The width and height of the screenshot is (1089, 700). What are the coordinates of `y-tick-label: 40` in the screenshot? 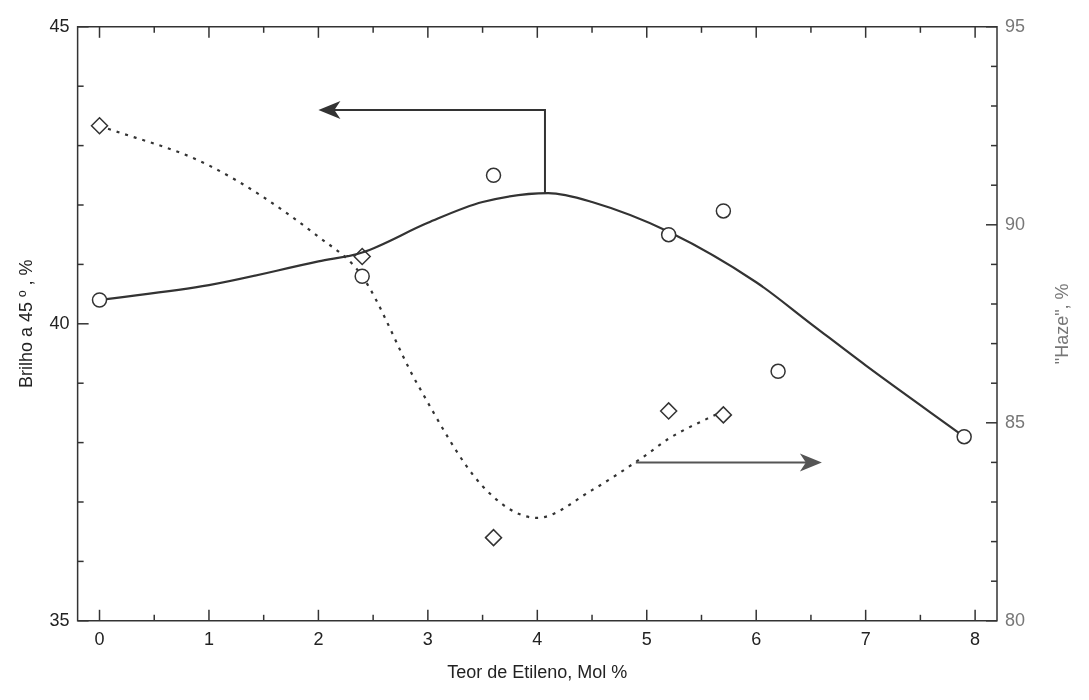 It's located at (59, 322).